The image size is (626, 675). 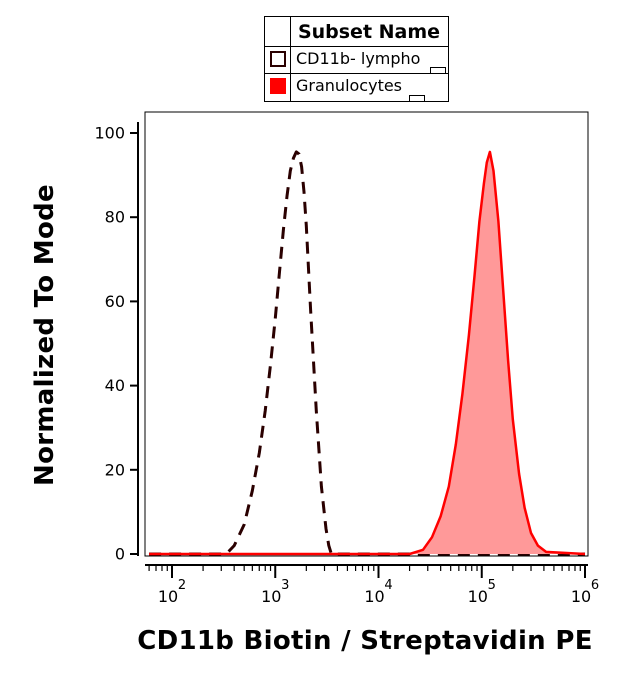 What do you see at coordinates (115, 469) in the screenshot?
I see `y-tick-label: 20` at bounding box center [115, 469].